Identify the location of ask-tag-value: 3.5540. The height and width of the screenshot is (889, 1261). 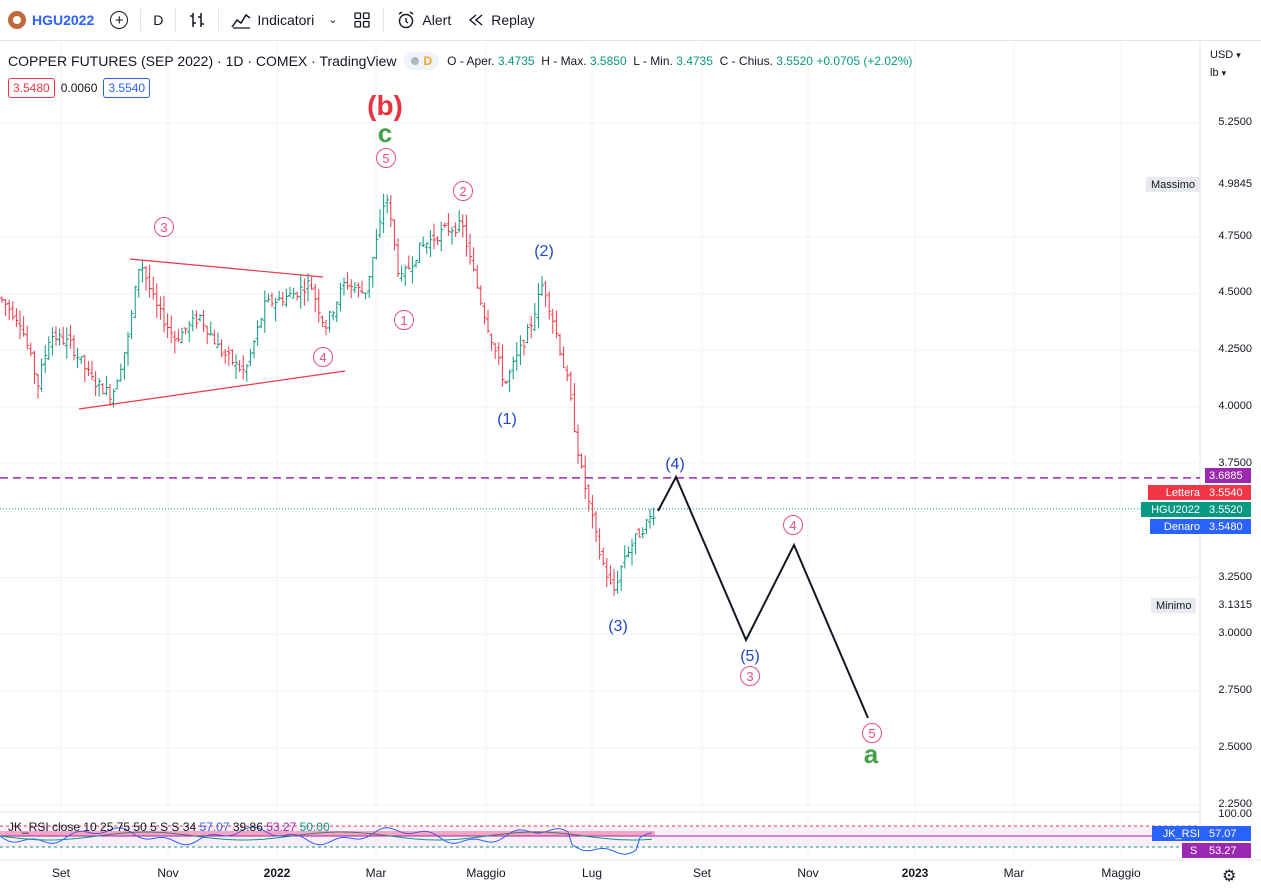
(1228, 492).